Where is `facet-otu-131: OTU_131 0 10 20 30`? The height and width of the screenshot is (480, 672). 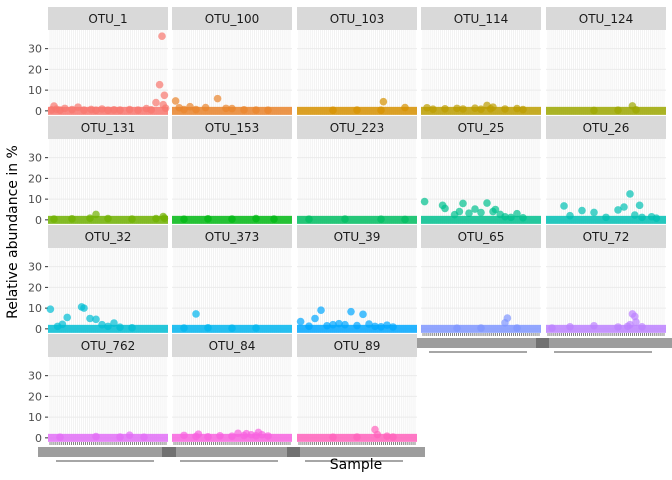
facet-otu-131: OTU_131 0 10 20 30 is located at coordinates (98, 171).